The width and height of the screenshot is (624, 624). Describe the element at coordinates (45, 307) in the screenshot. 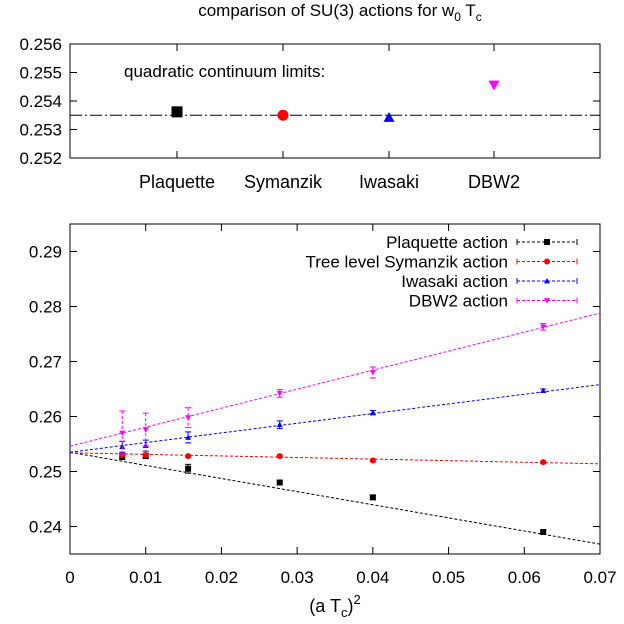

I see `y-tick-label: 0.28` at that location.